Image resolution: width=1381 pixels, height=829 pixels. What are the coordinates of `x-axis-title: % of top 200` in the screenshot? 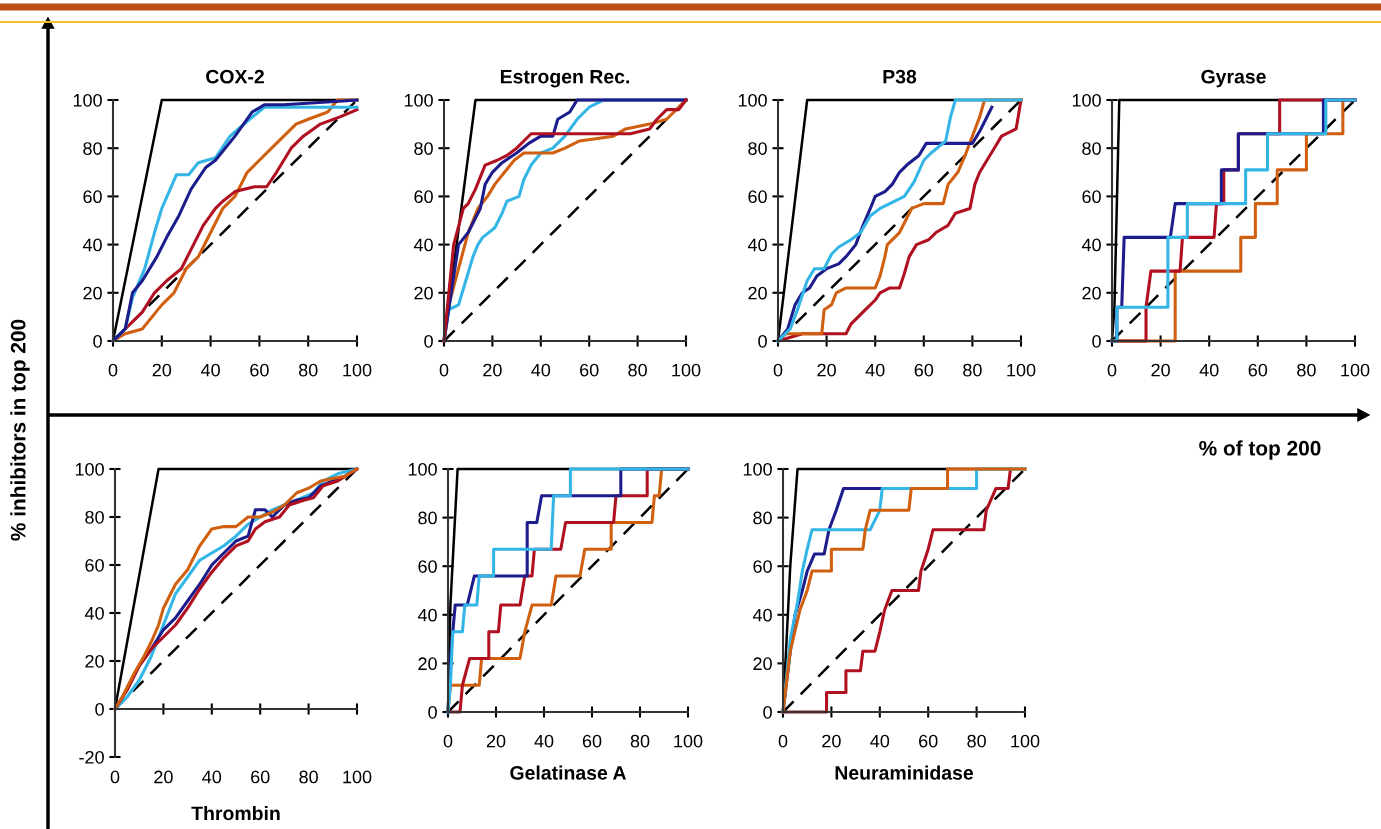 It's located at (1260, 450).